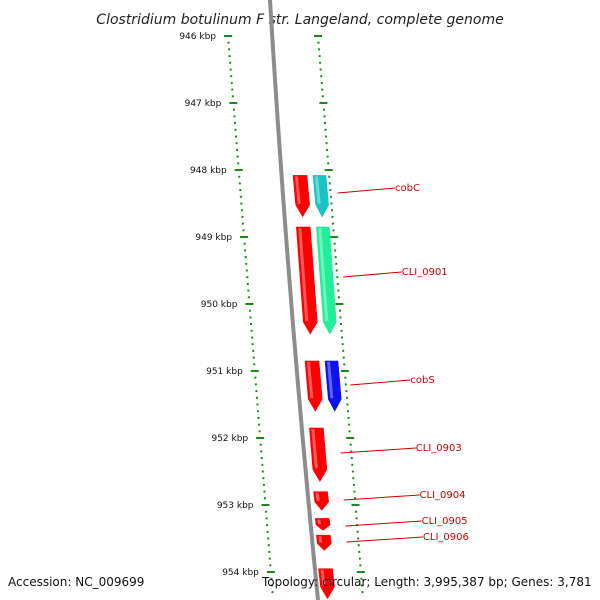 The image size is (600, 600). I want to click on gene-track, so click(327, 293).